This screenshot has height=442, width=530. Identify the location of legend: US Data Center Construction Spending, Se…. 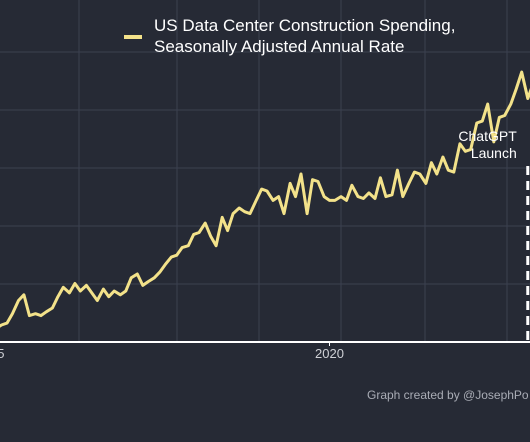
(292, 36).